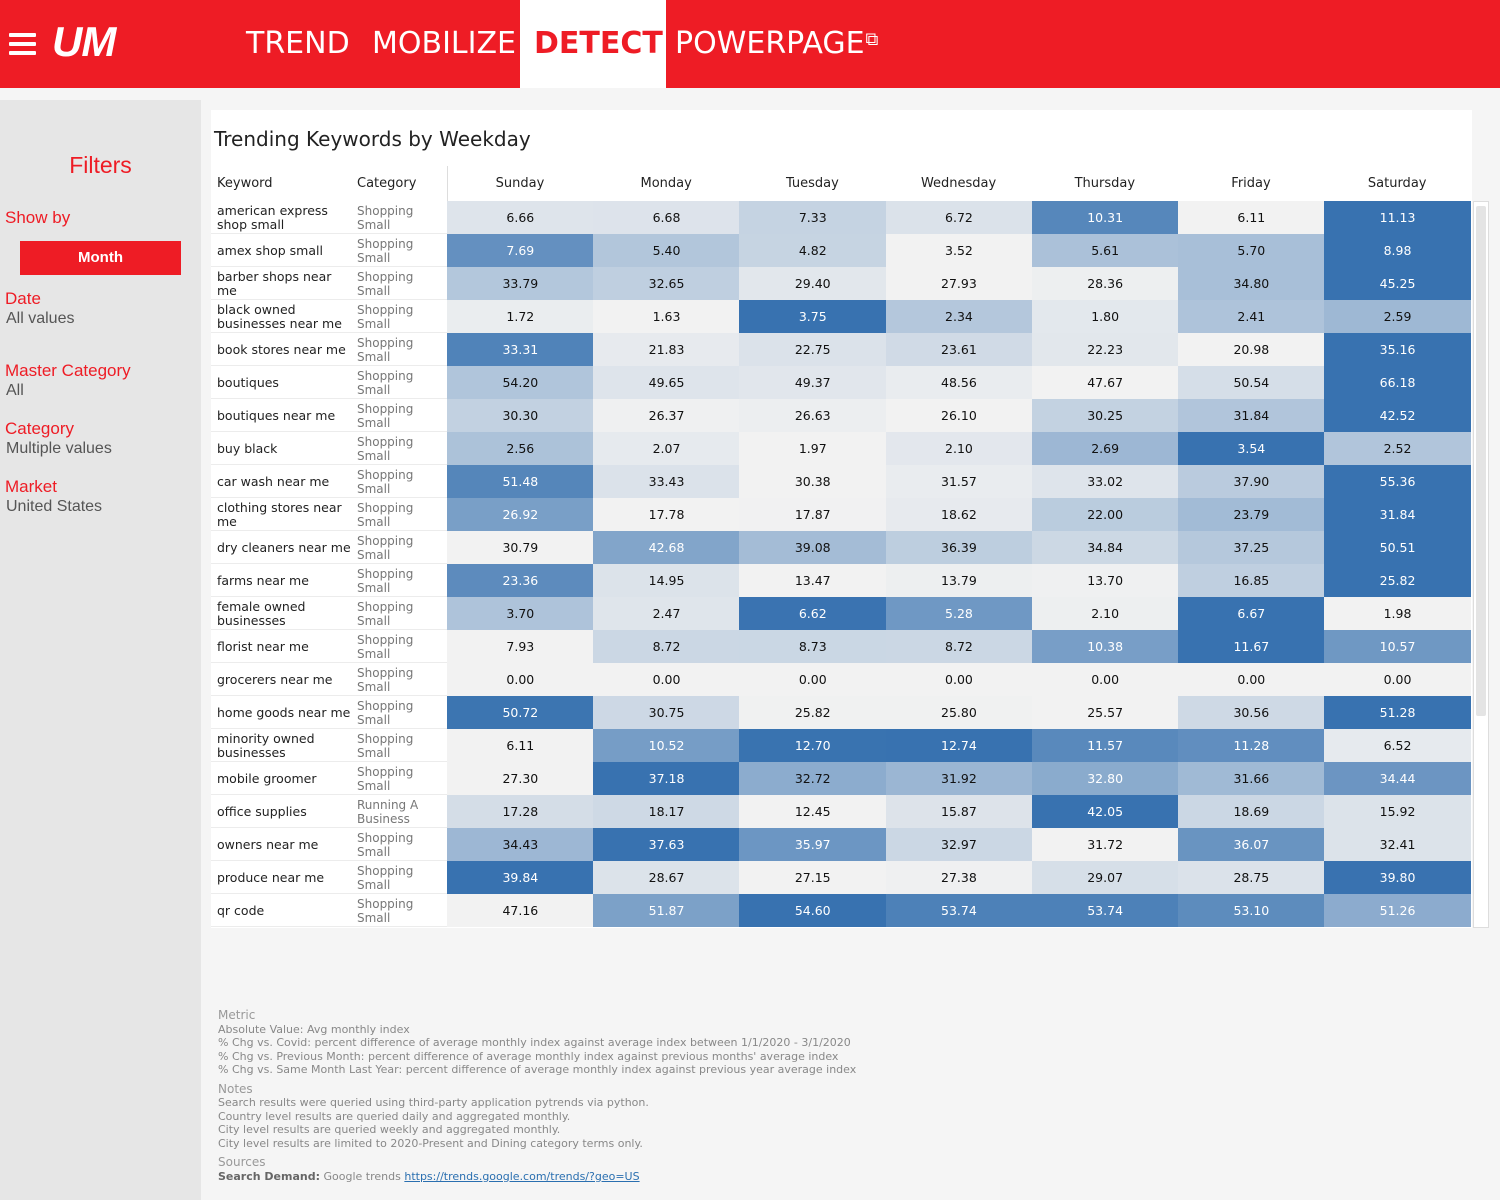  I want to click on heatmap-cell: 13.70, so click(1105, 580).